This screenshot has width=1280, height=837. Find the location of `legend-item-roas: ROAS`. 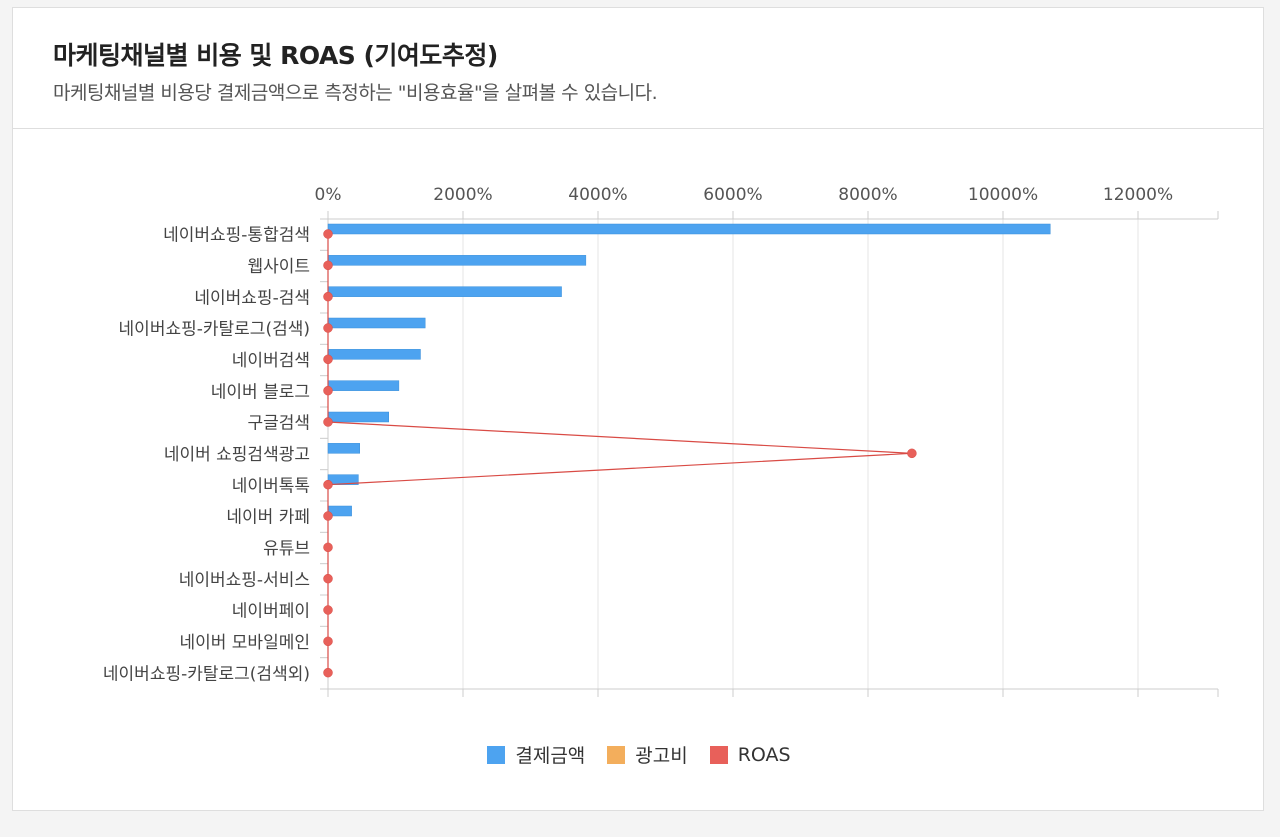

legend-item-roas: ROAS is located at coordinates (750, 754).